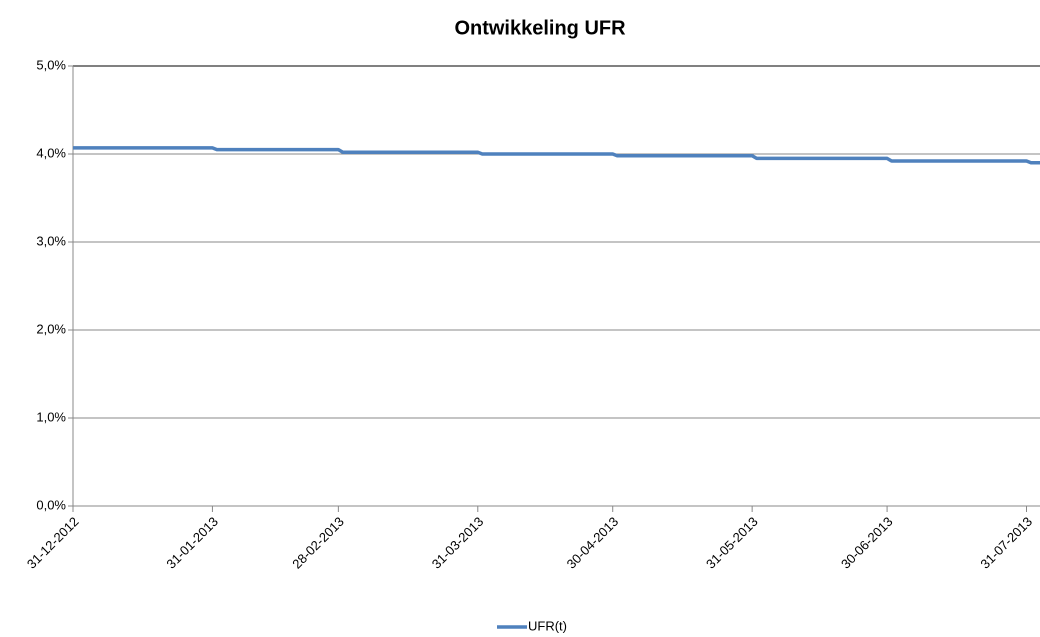 The image size is (1040, 637). What do you see at coordinates (192, 543) in the screenshot?
I see `x-tick-label: 31-01-2013` at bounding box center [192, 543].